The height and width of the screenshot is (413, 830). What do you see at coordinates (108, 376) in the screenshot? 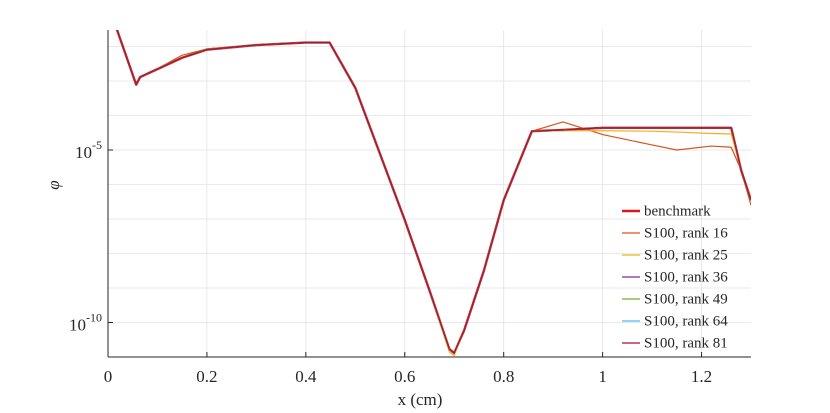
I see `x-tick-label: 0` at bounding box center [108, 376].